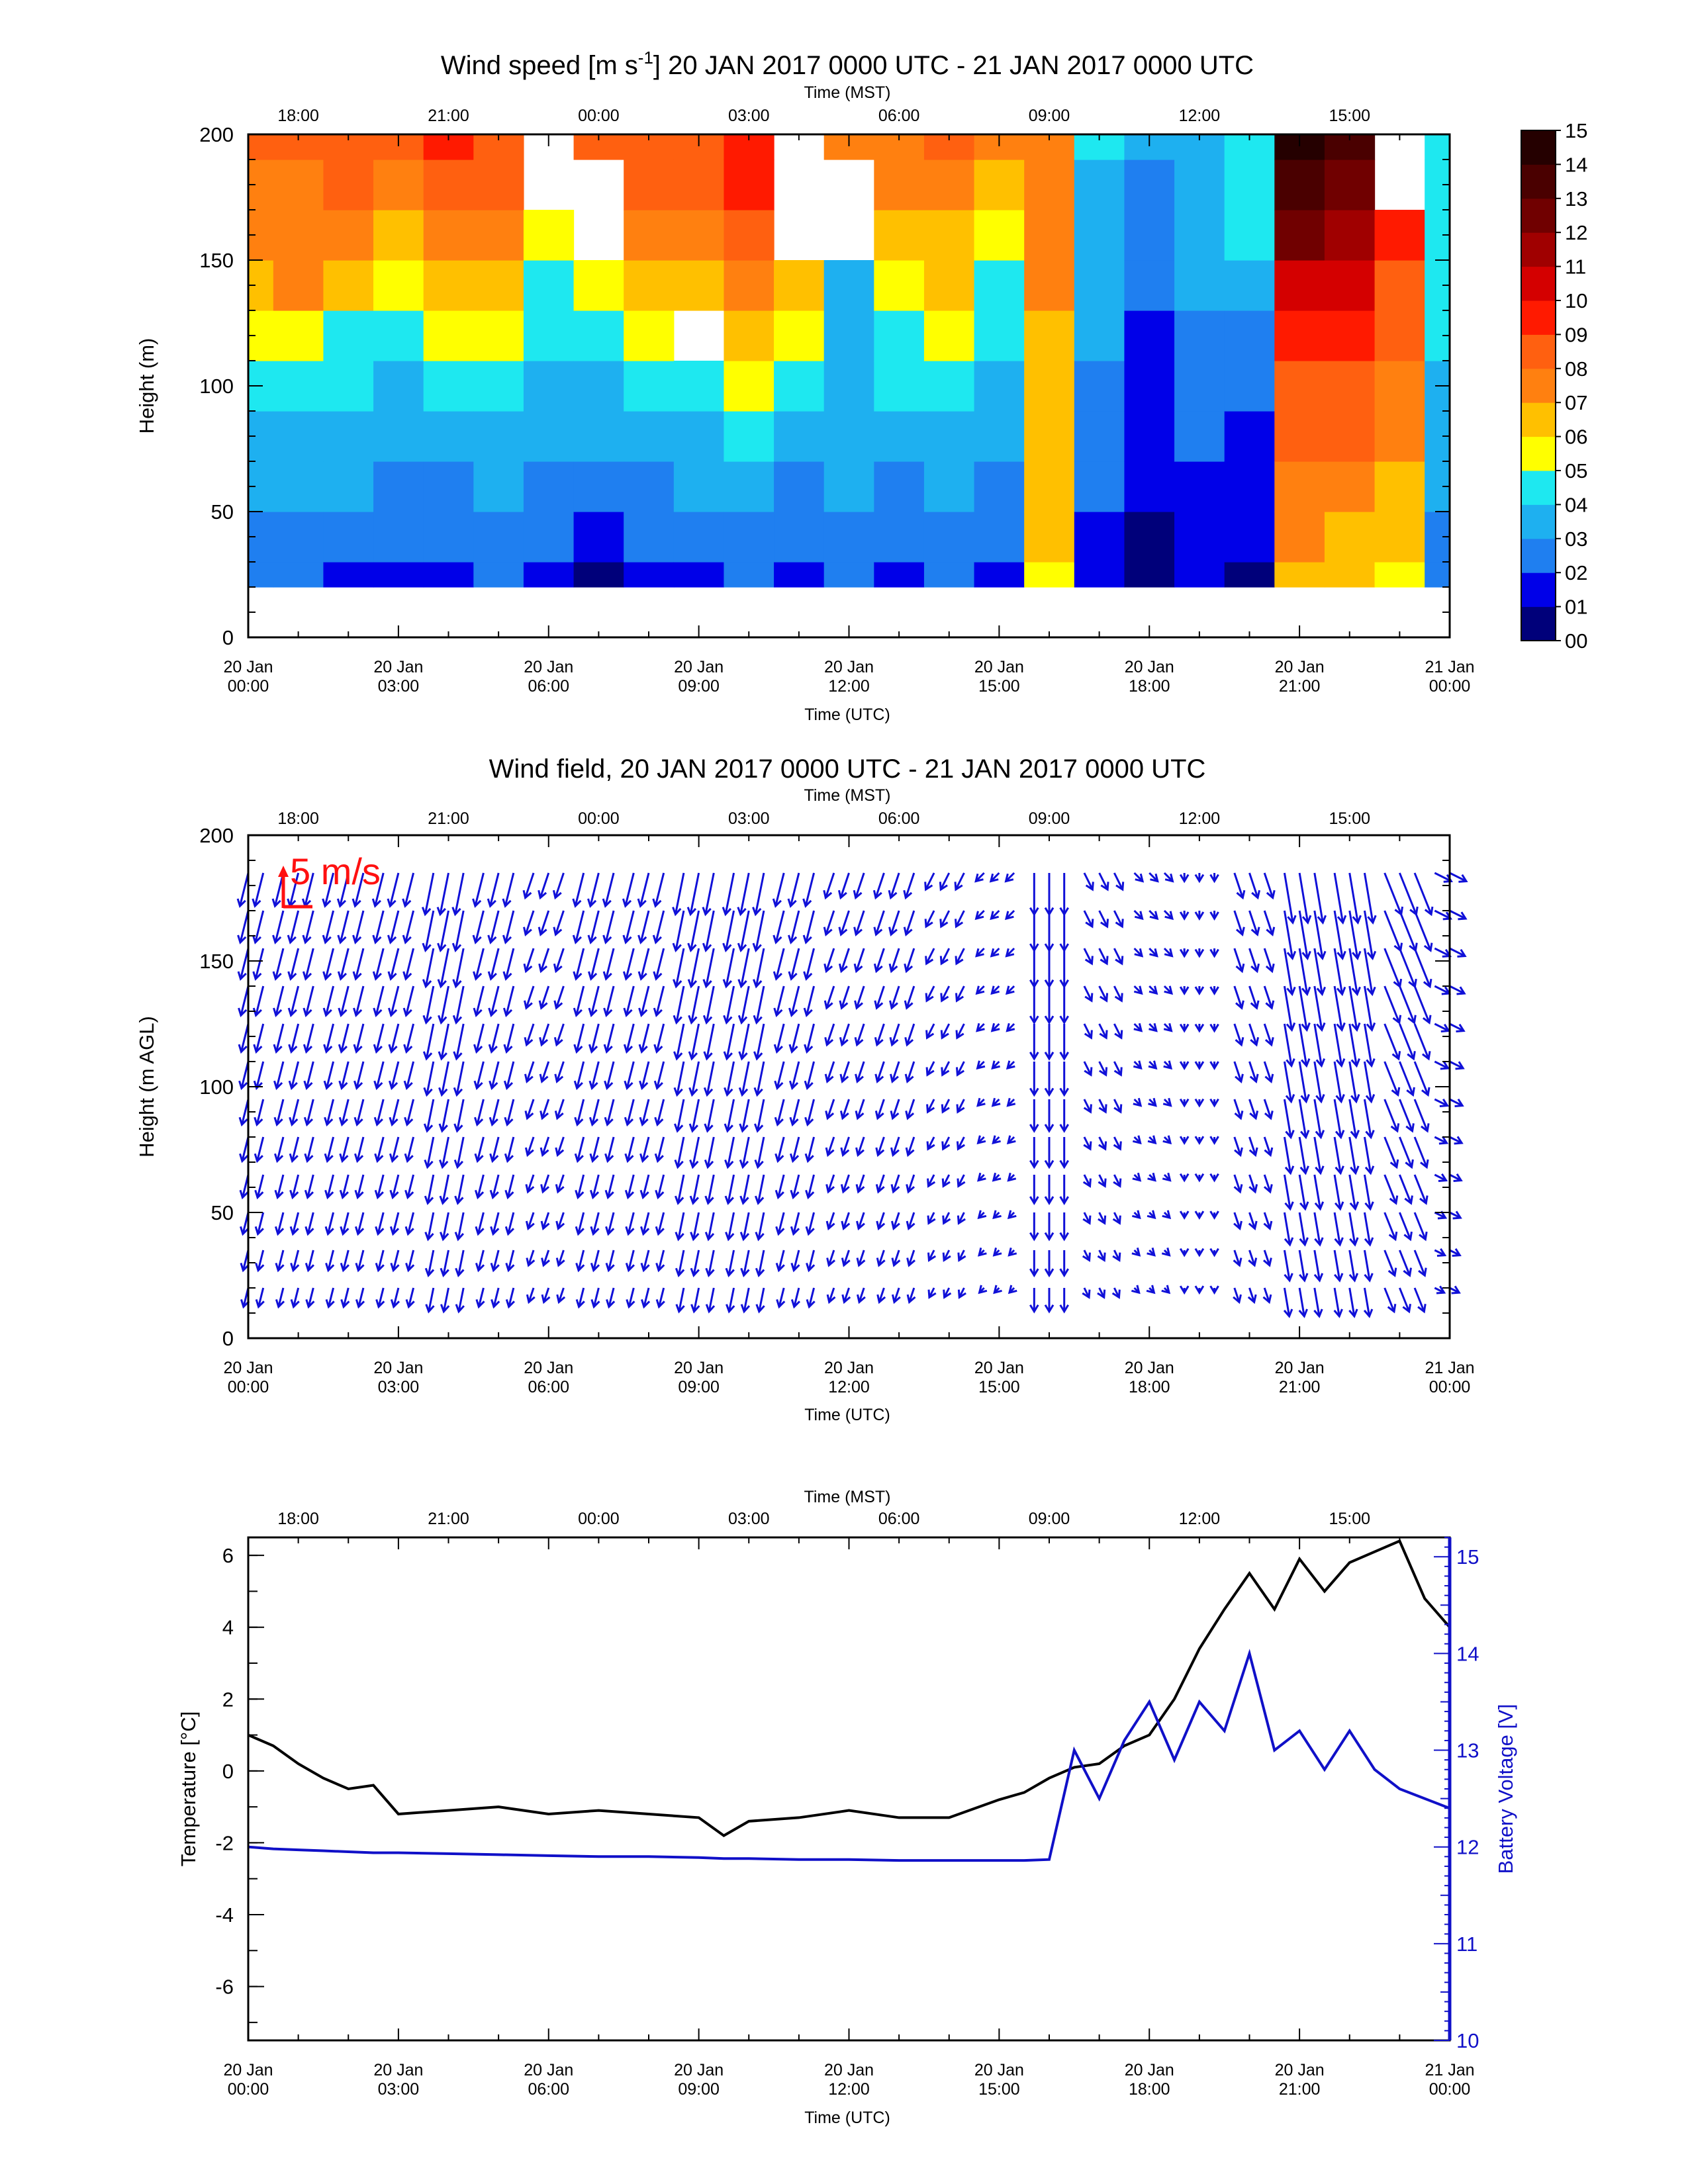  Describe the element at coordinates (228, 1338) in the screenshot. I see `y-tick-label: 0` at that location.